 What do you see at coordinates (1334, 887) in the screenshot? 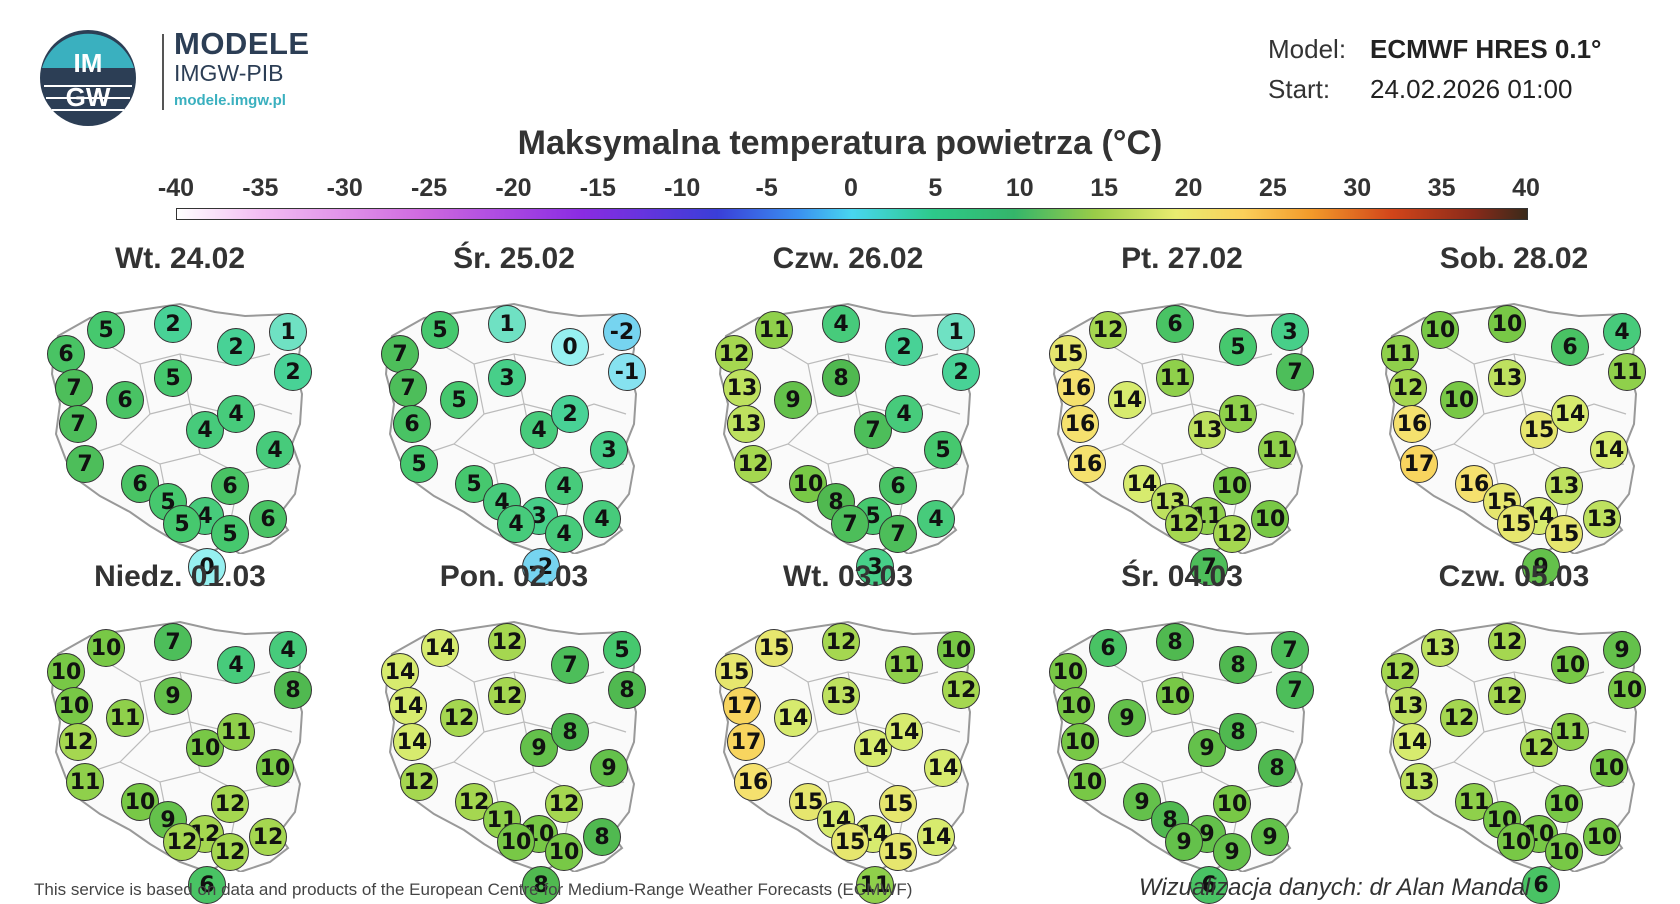
I see `credit-note: Wizualizacja danych: dr Alan Mandal` at bounding box center [1334, 887].